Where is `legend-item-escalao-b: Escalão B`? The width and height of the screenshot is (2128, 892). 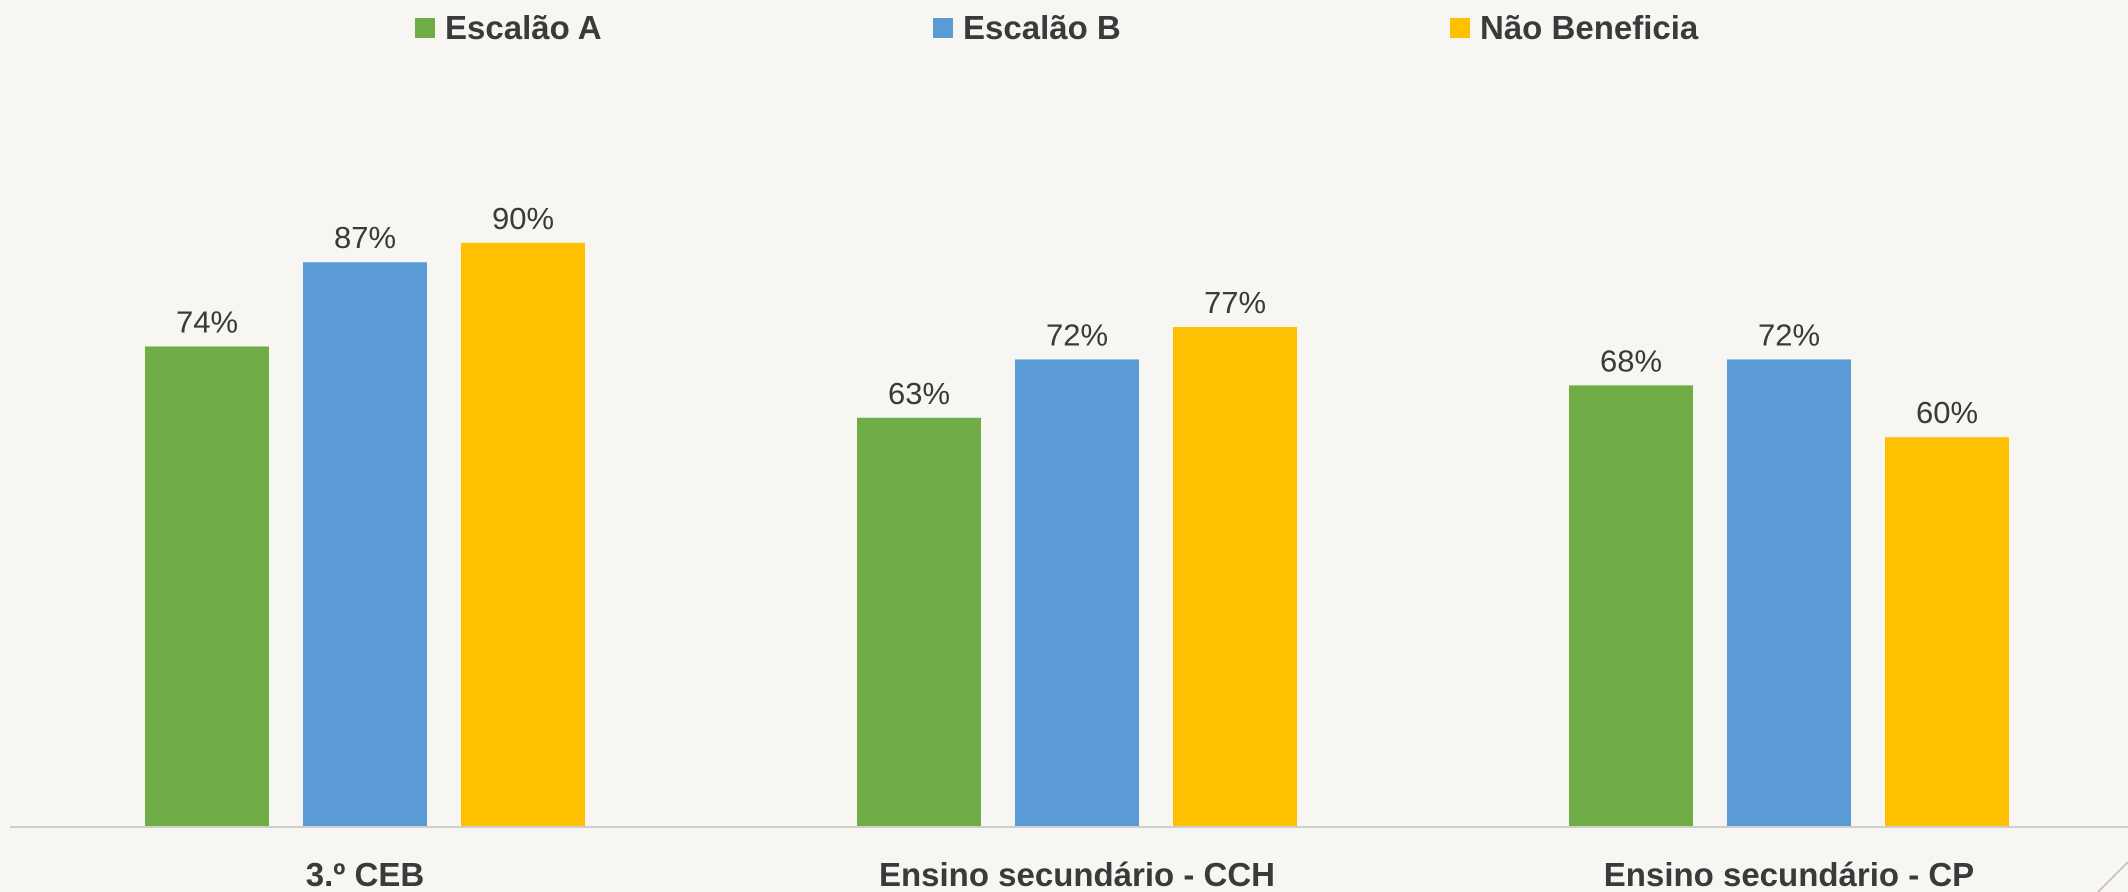 legend-item-escalao-b: Escalão B is located at coordinates (1027, 28).